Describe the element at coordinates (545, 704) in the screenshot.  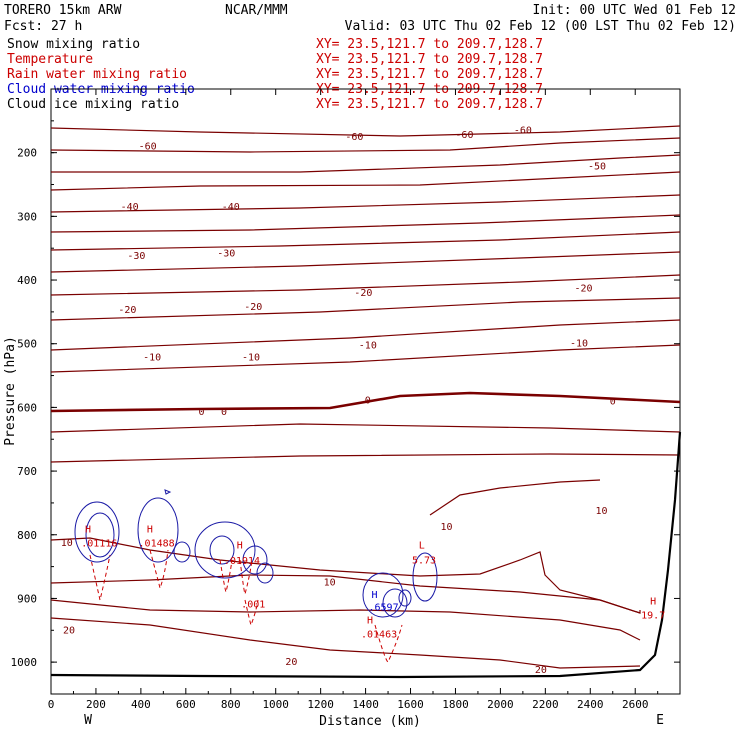
I see `x-tick-label: 2200` at that location.